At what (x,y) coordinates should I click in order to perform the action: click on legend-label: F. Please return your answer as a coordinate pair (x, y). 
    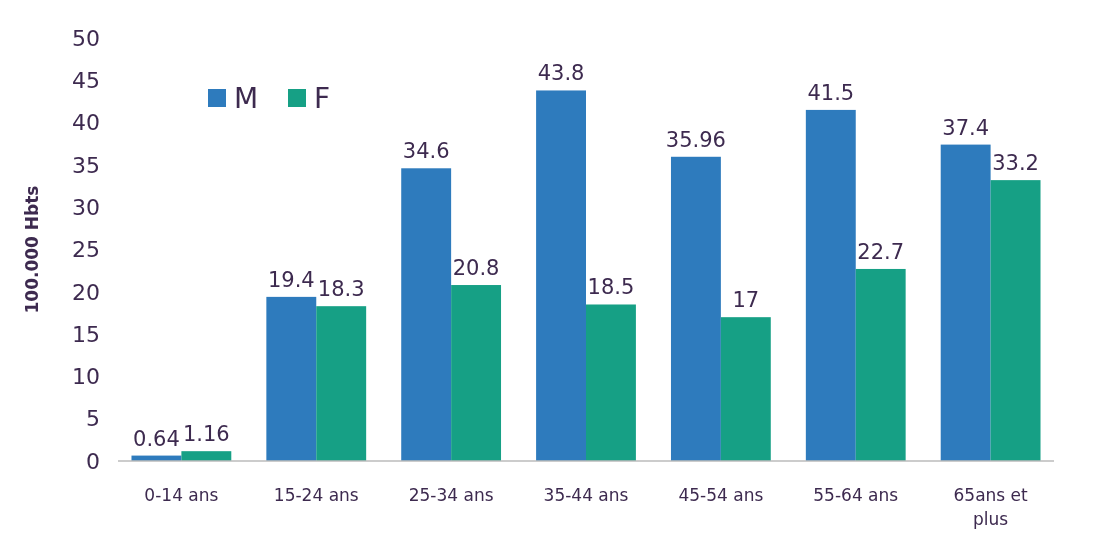
    Looking at the image, I should click on (322, 98).